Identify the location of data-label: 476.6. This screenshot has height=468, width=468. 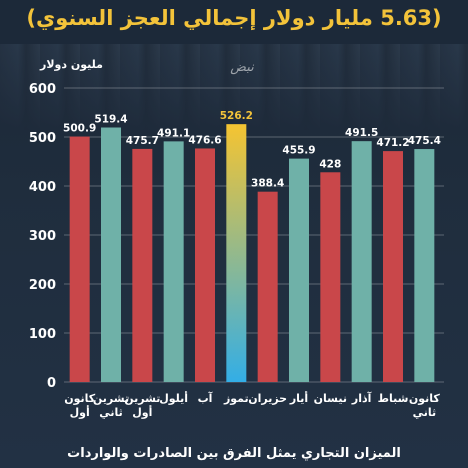
(204, 140).